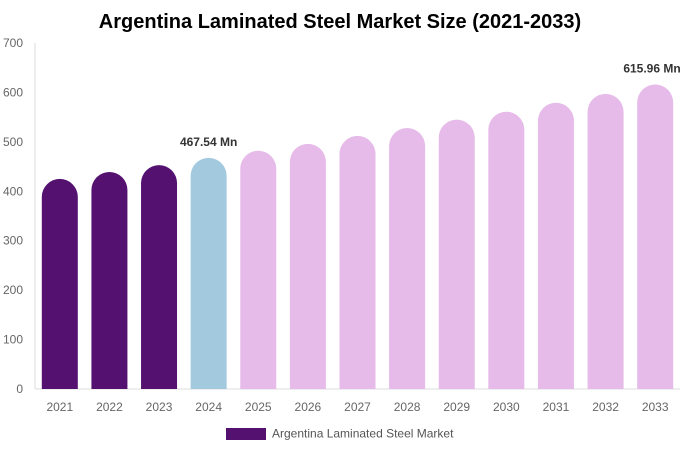  I want to click on y-tick-label: 300, so click(13, 241).